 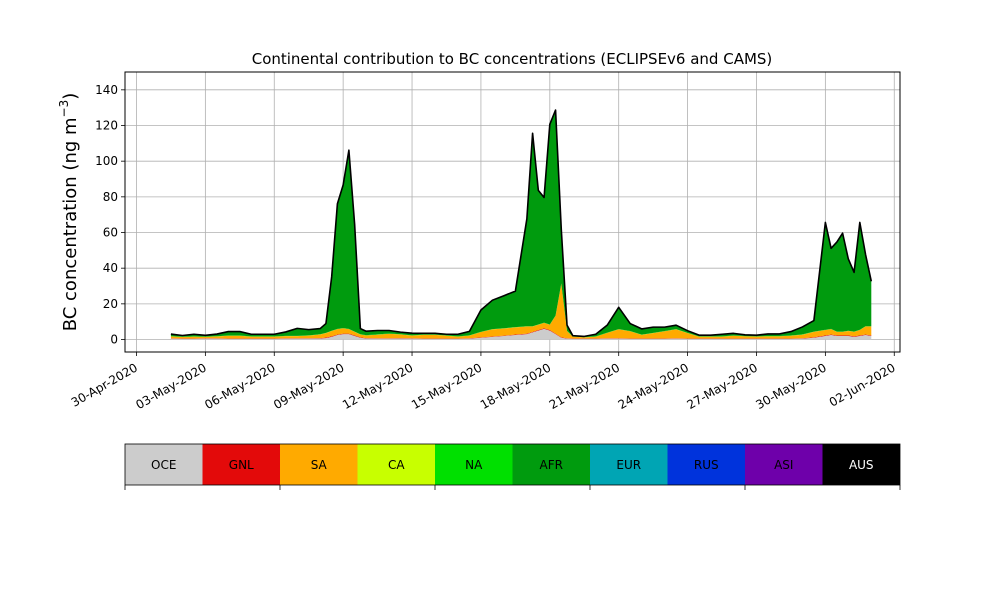 I want to click on y-tick-label: 120, so click(x=106, y=126).